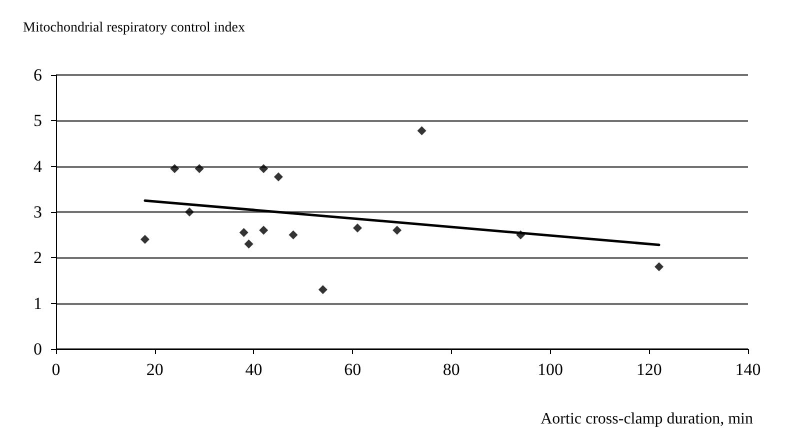 This screenshot has height=445, width=787. Describe the element at coordinates (38, 349) in the screenshot. I see `y-tick-label: 0` at that location.